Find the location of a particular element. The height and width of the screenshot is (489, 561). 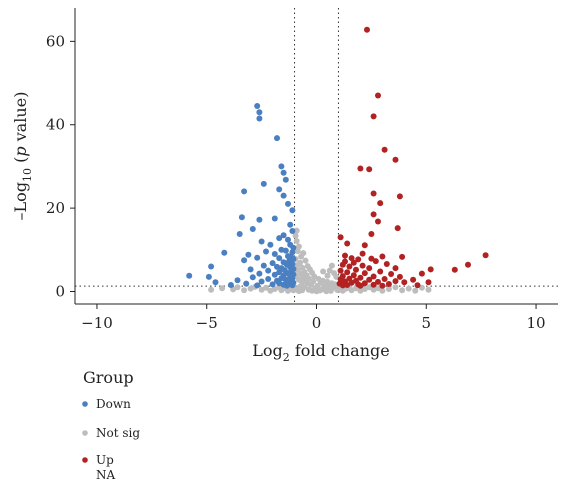

legend-marker-up is located at coordinates (85, 460).